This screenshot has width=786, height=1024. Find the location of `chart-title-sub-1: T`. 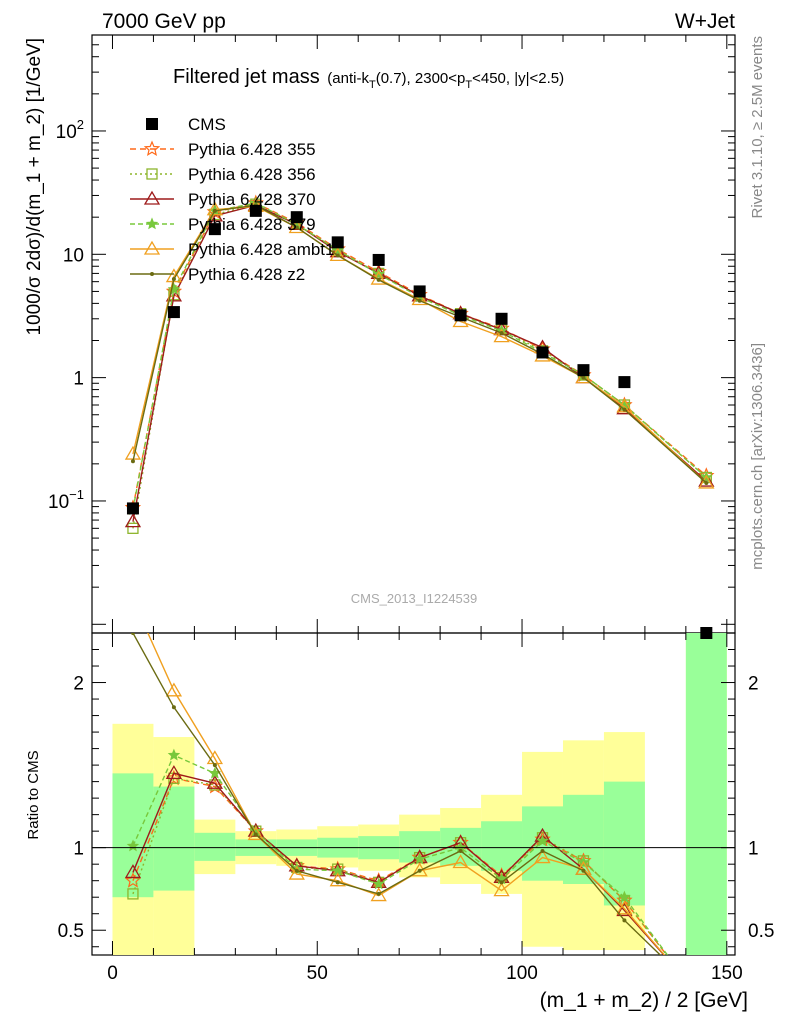

chart-title-sub-1: T is located at coordinates (372, 85).